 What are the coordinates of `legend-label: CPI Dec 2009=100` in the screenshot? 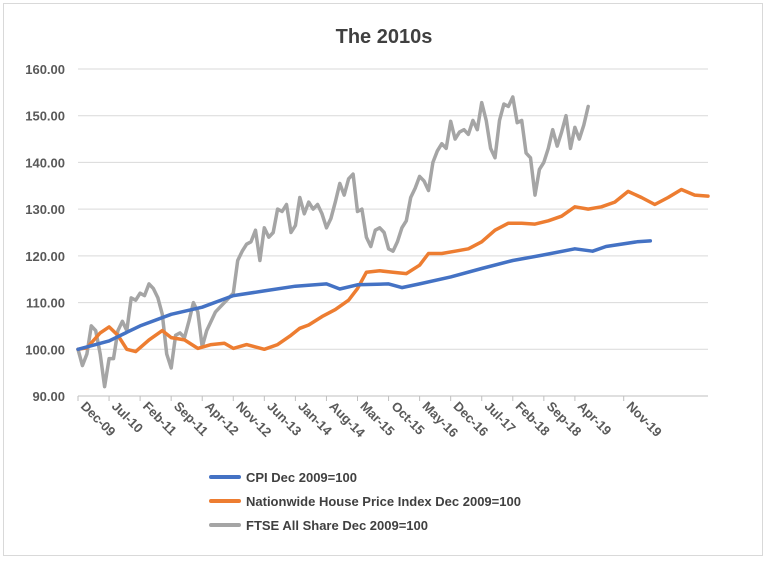 It's located at (301, 477).